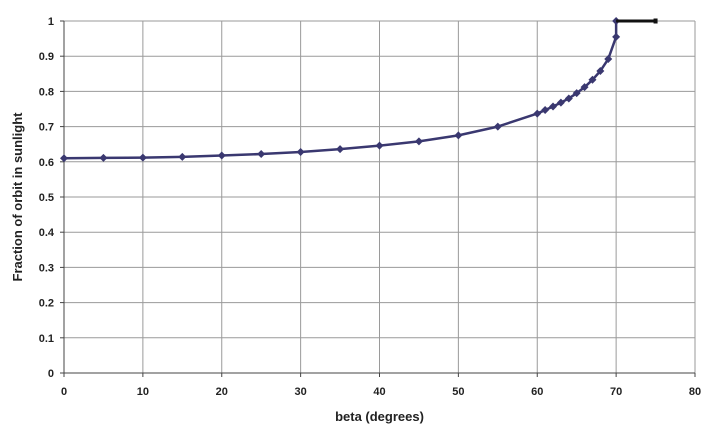 The image size is (704, 425). I want to click on x-tick-label: 20, so click(222, 392).